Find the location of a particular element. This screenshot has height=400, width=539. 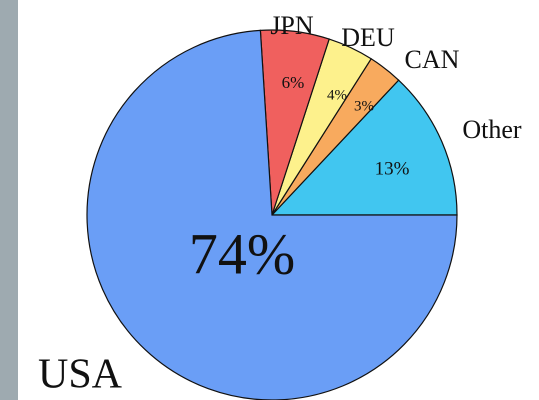

value-label: 13% is located at coordinates (392, 168).